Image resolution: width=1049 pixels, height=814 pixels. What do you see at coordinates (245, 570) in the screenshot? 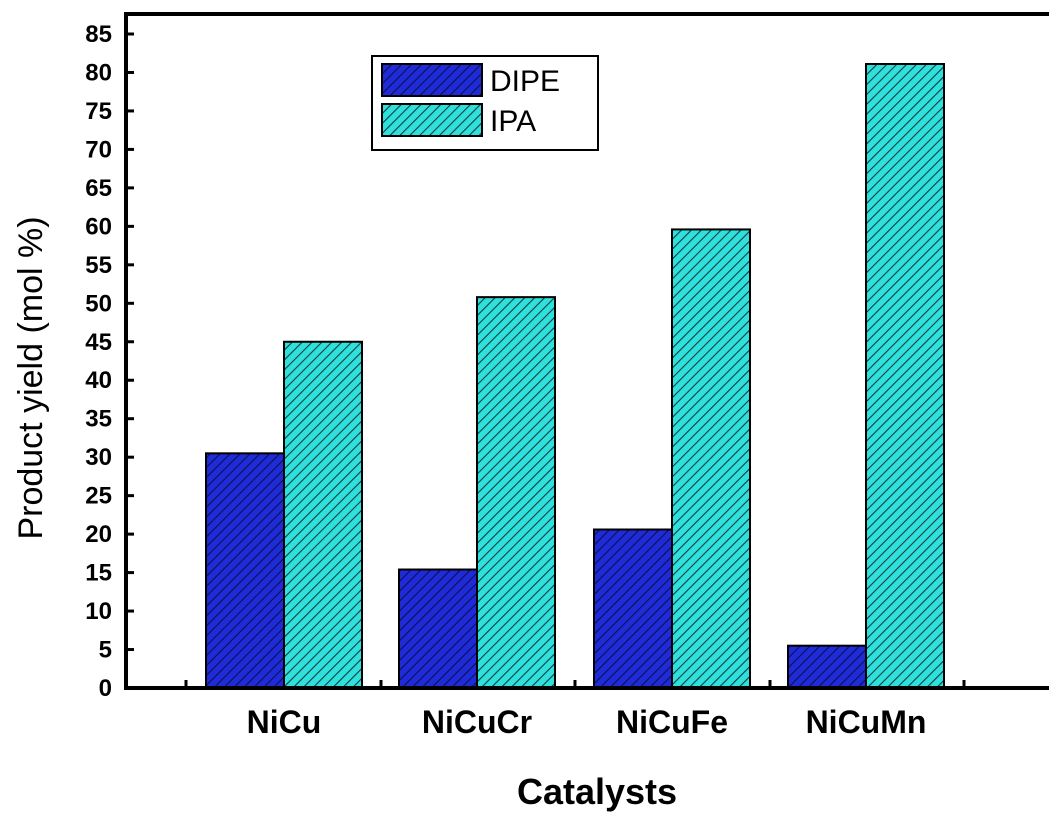
I see `bar-dipe-nicu` at bounding box center [245, 570].